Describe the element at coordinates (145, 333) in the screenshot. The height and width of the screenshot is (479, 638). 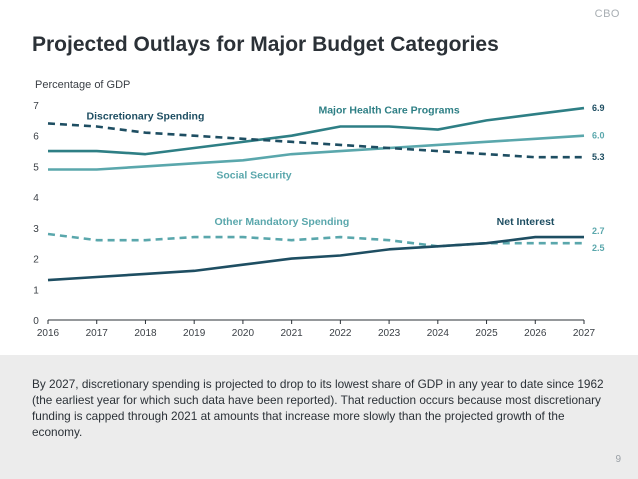
I see `x-tick-label: 2018` at that location.